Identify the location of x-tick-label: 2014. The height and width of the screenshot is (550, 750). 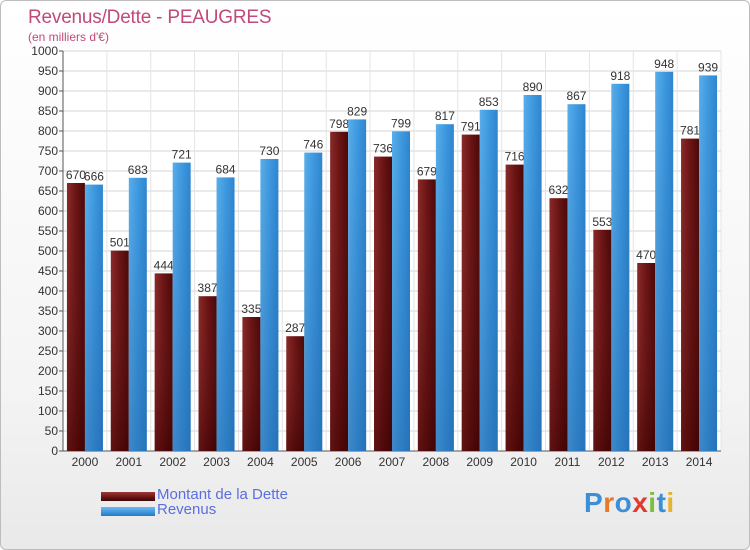
(699, 462).